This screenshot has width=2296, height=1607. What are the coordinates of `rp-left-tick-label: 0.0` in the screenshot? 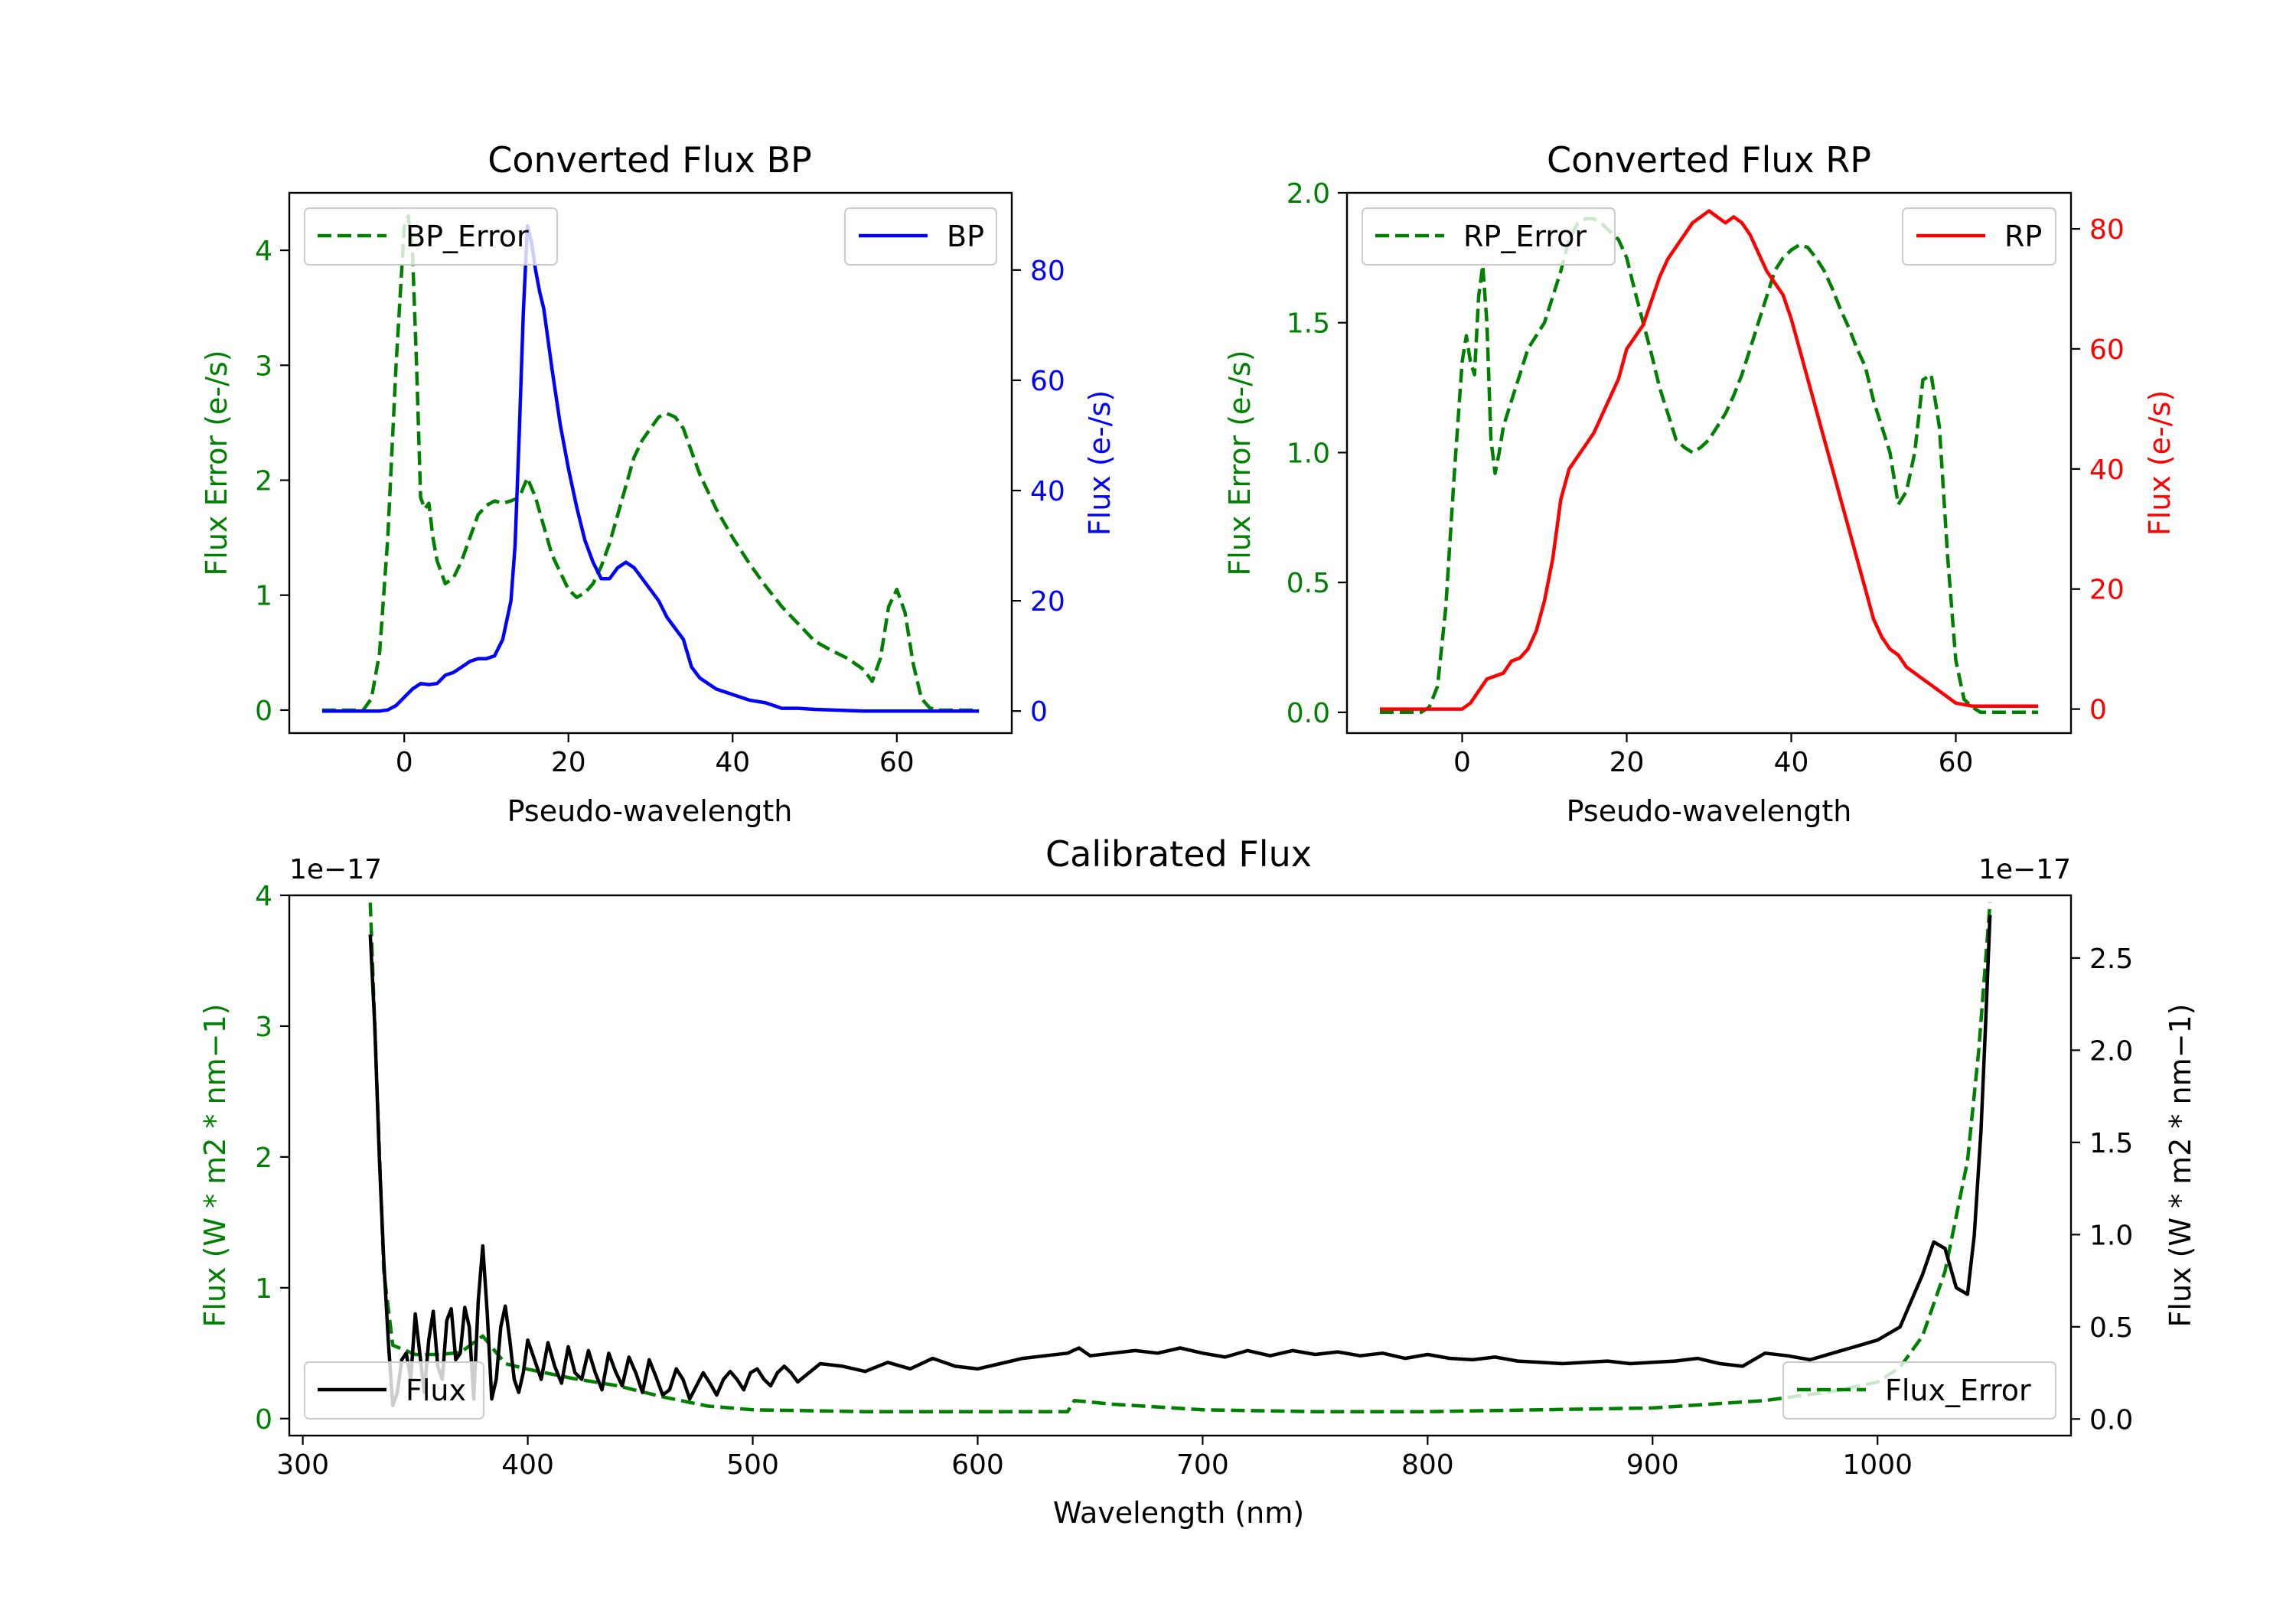 It's located at (1308, 713).